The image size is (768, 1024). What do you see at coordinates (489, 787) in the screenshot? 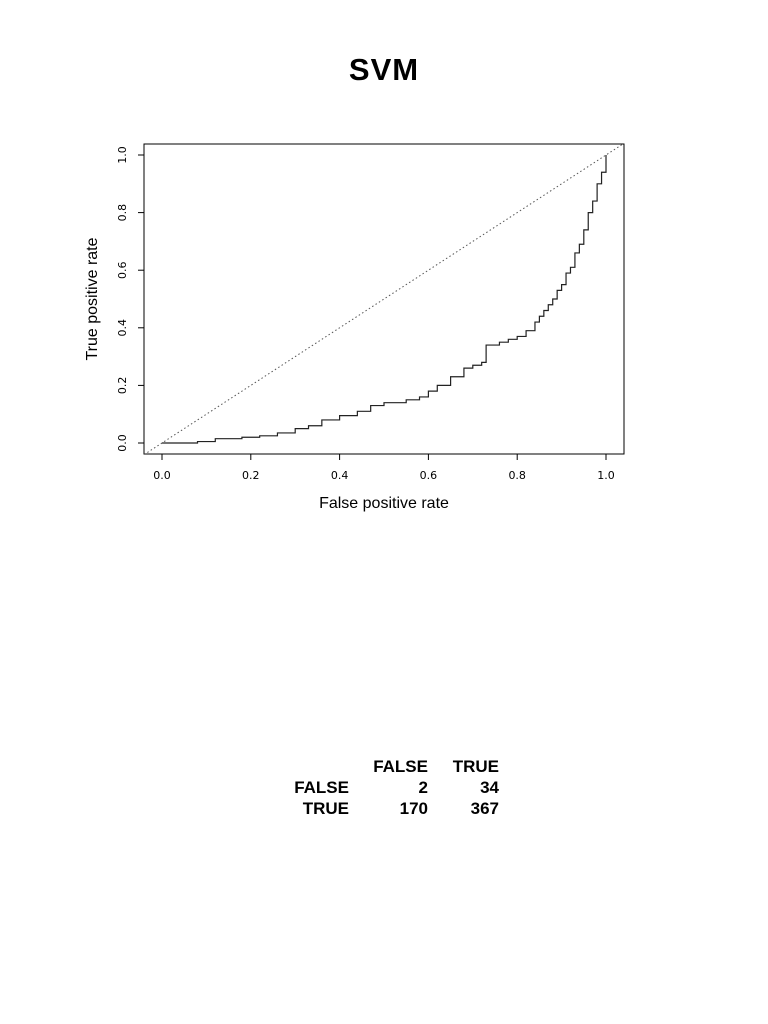
I see `confusion-cell: 34` at bounding box center [489, 787].